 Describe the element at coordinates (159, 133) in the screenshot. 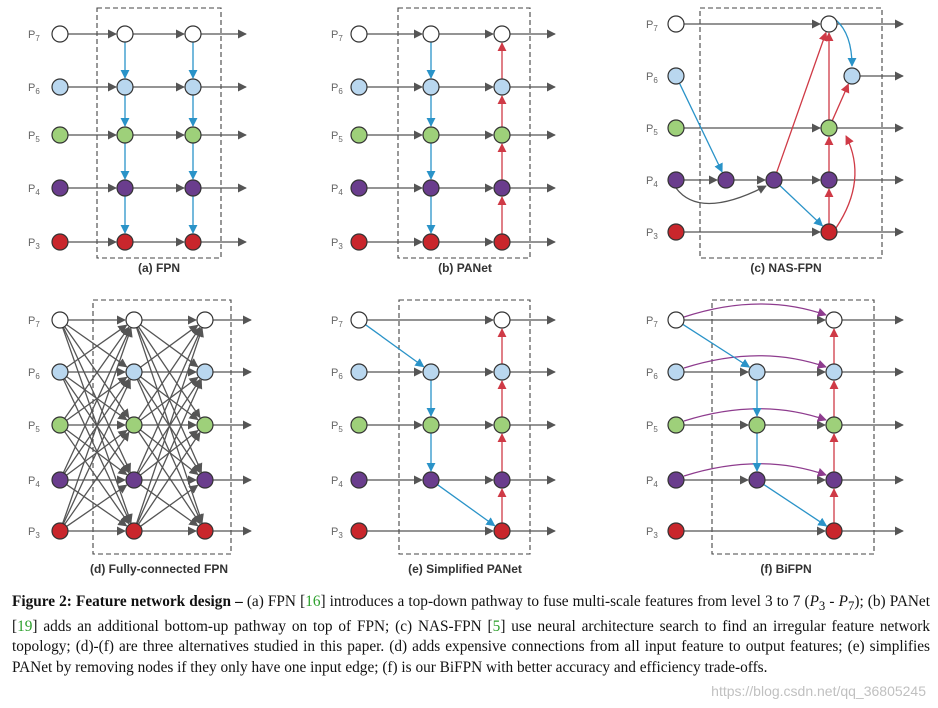

I see `panel-box-a` at that location.